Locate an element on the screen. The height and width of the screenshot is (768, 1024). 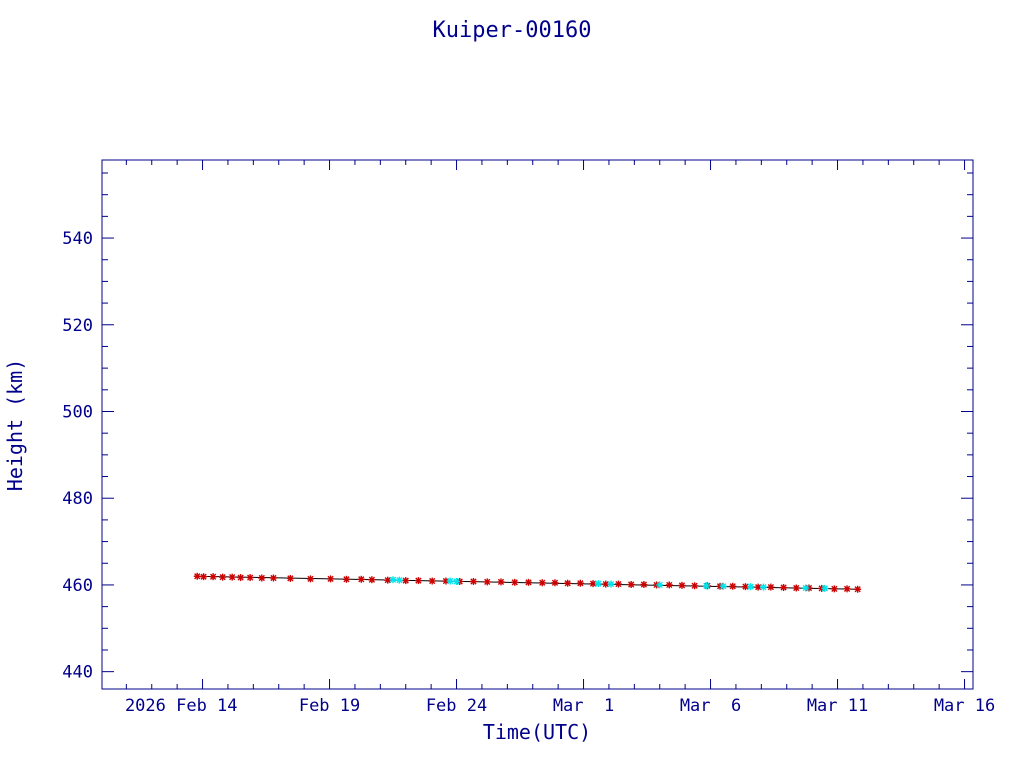
y-tick-label: 480 is located at coordinates (77, 499).